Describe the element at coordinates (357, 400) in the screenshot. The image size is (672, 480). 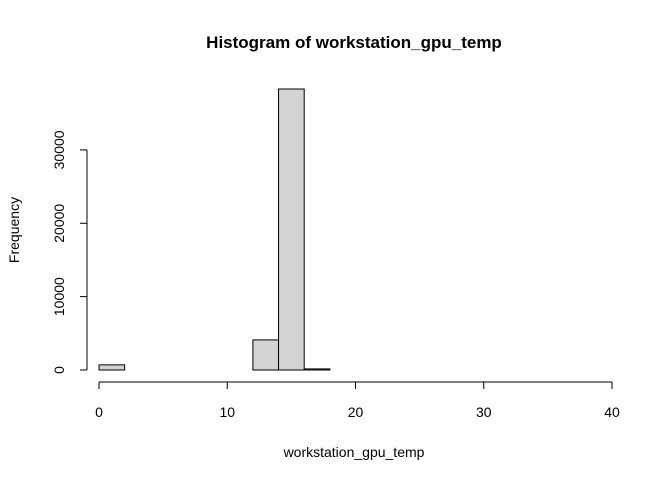
I see `x-axis: 0 10 20 30 40` at that location.